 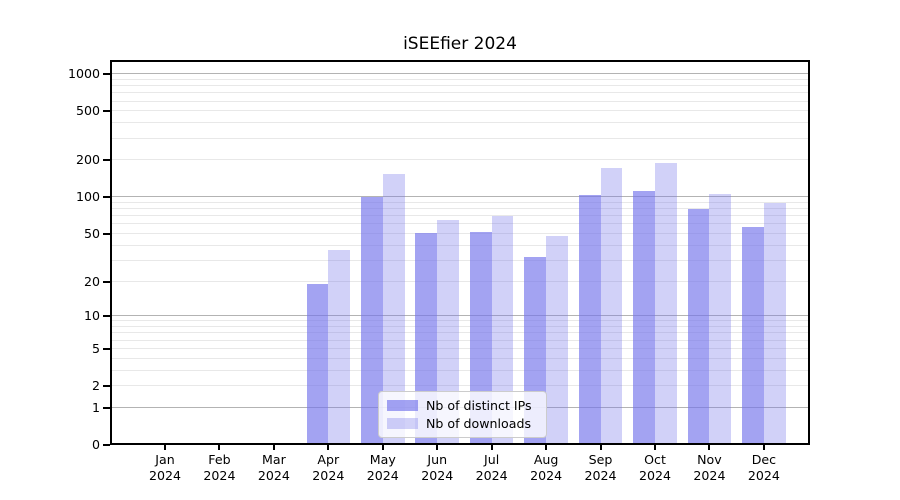 What do you see at coordinates (763, 467) in the screenshot?
I see `x-tick-label: Dec 2024` at bounding box center [763, 467].